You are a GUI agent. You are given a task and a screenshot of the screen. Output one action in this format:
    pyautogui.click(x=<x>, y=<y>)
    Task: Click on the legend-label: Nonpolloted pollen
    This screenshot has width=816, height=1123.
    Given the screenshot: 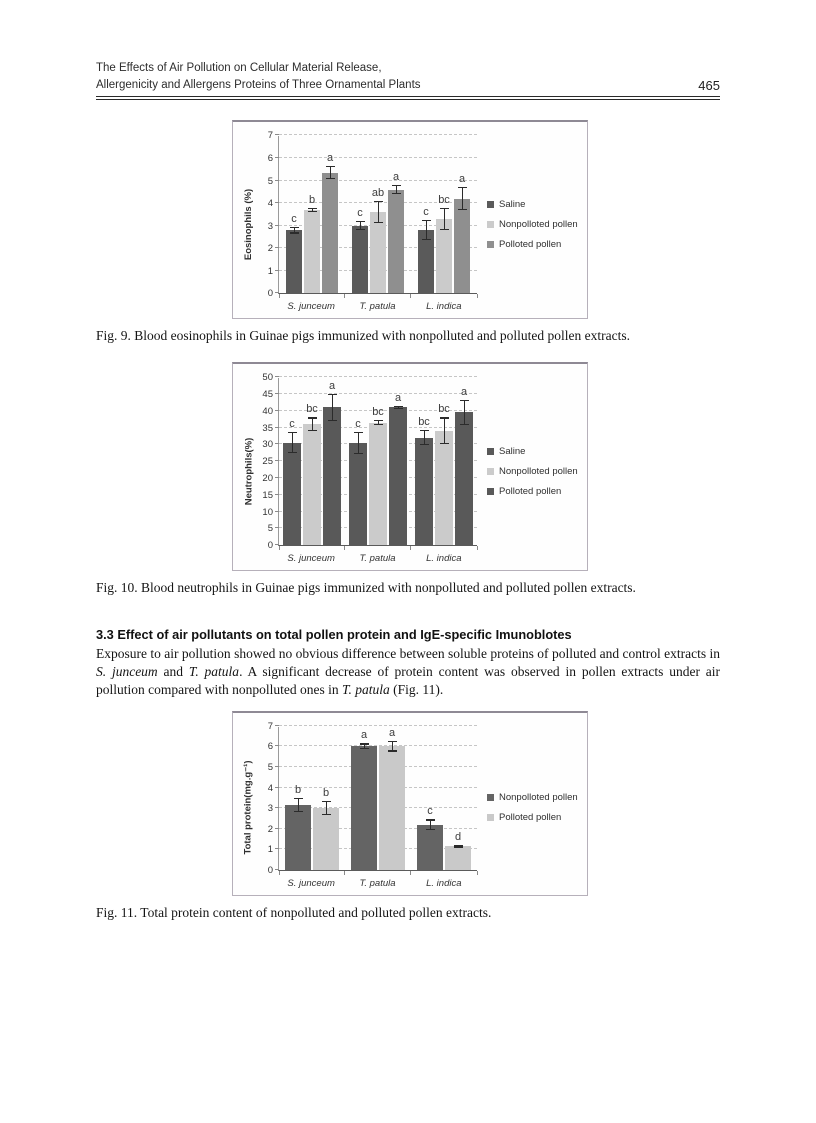 What is the action you would take?
    pyautogui.click(x=538, y=471)
    